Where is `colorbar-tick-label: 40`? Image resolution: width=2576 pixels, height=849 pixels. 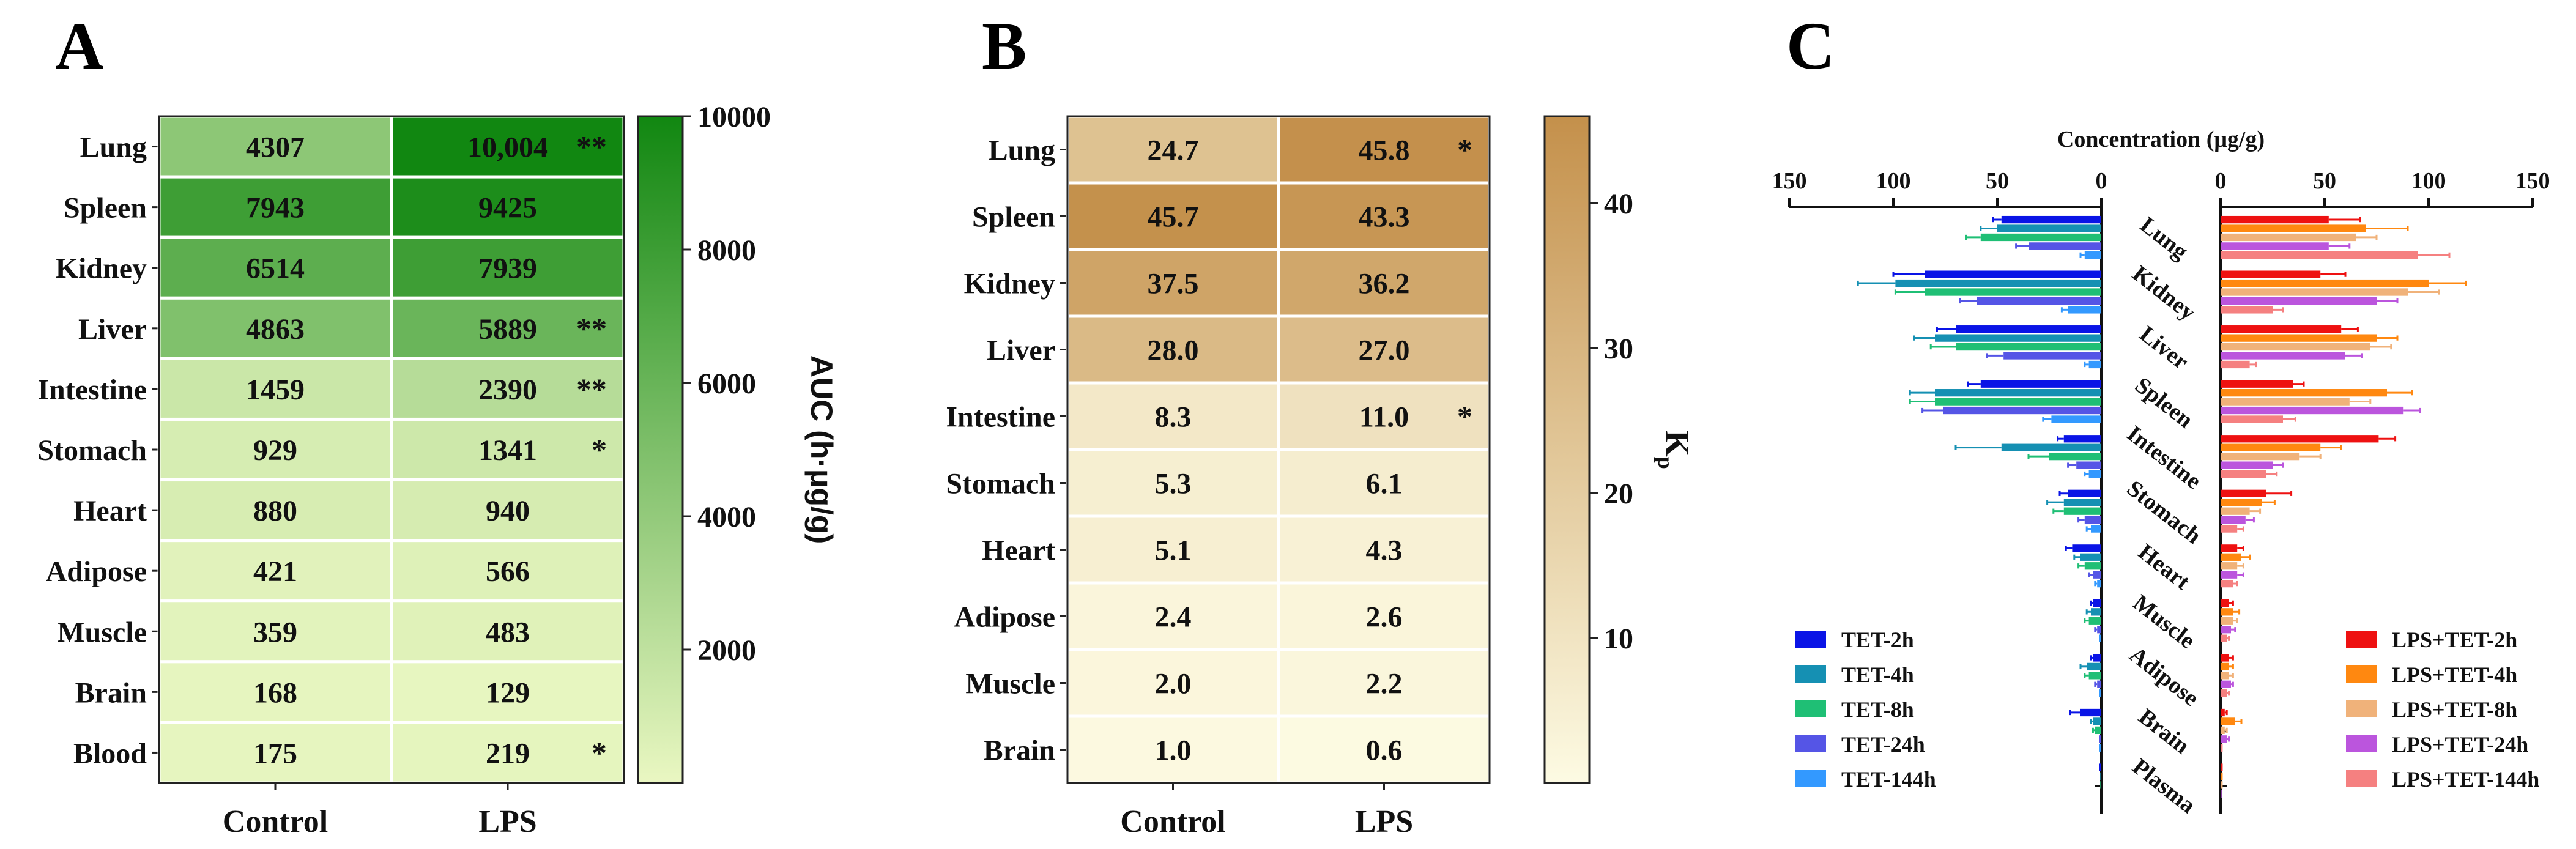
colorbar-tick-label: 40 is located at coordinates (1618, 204).